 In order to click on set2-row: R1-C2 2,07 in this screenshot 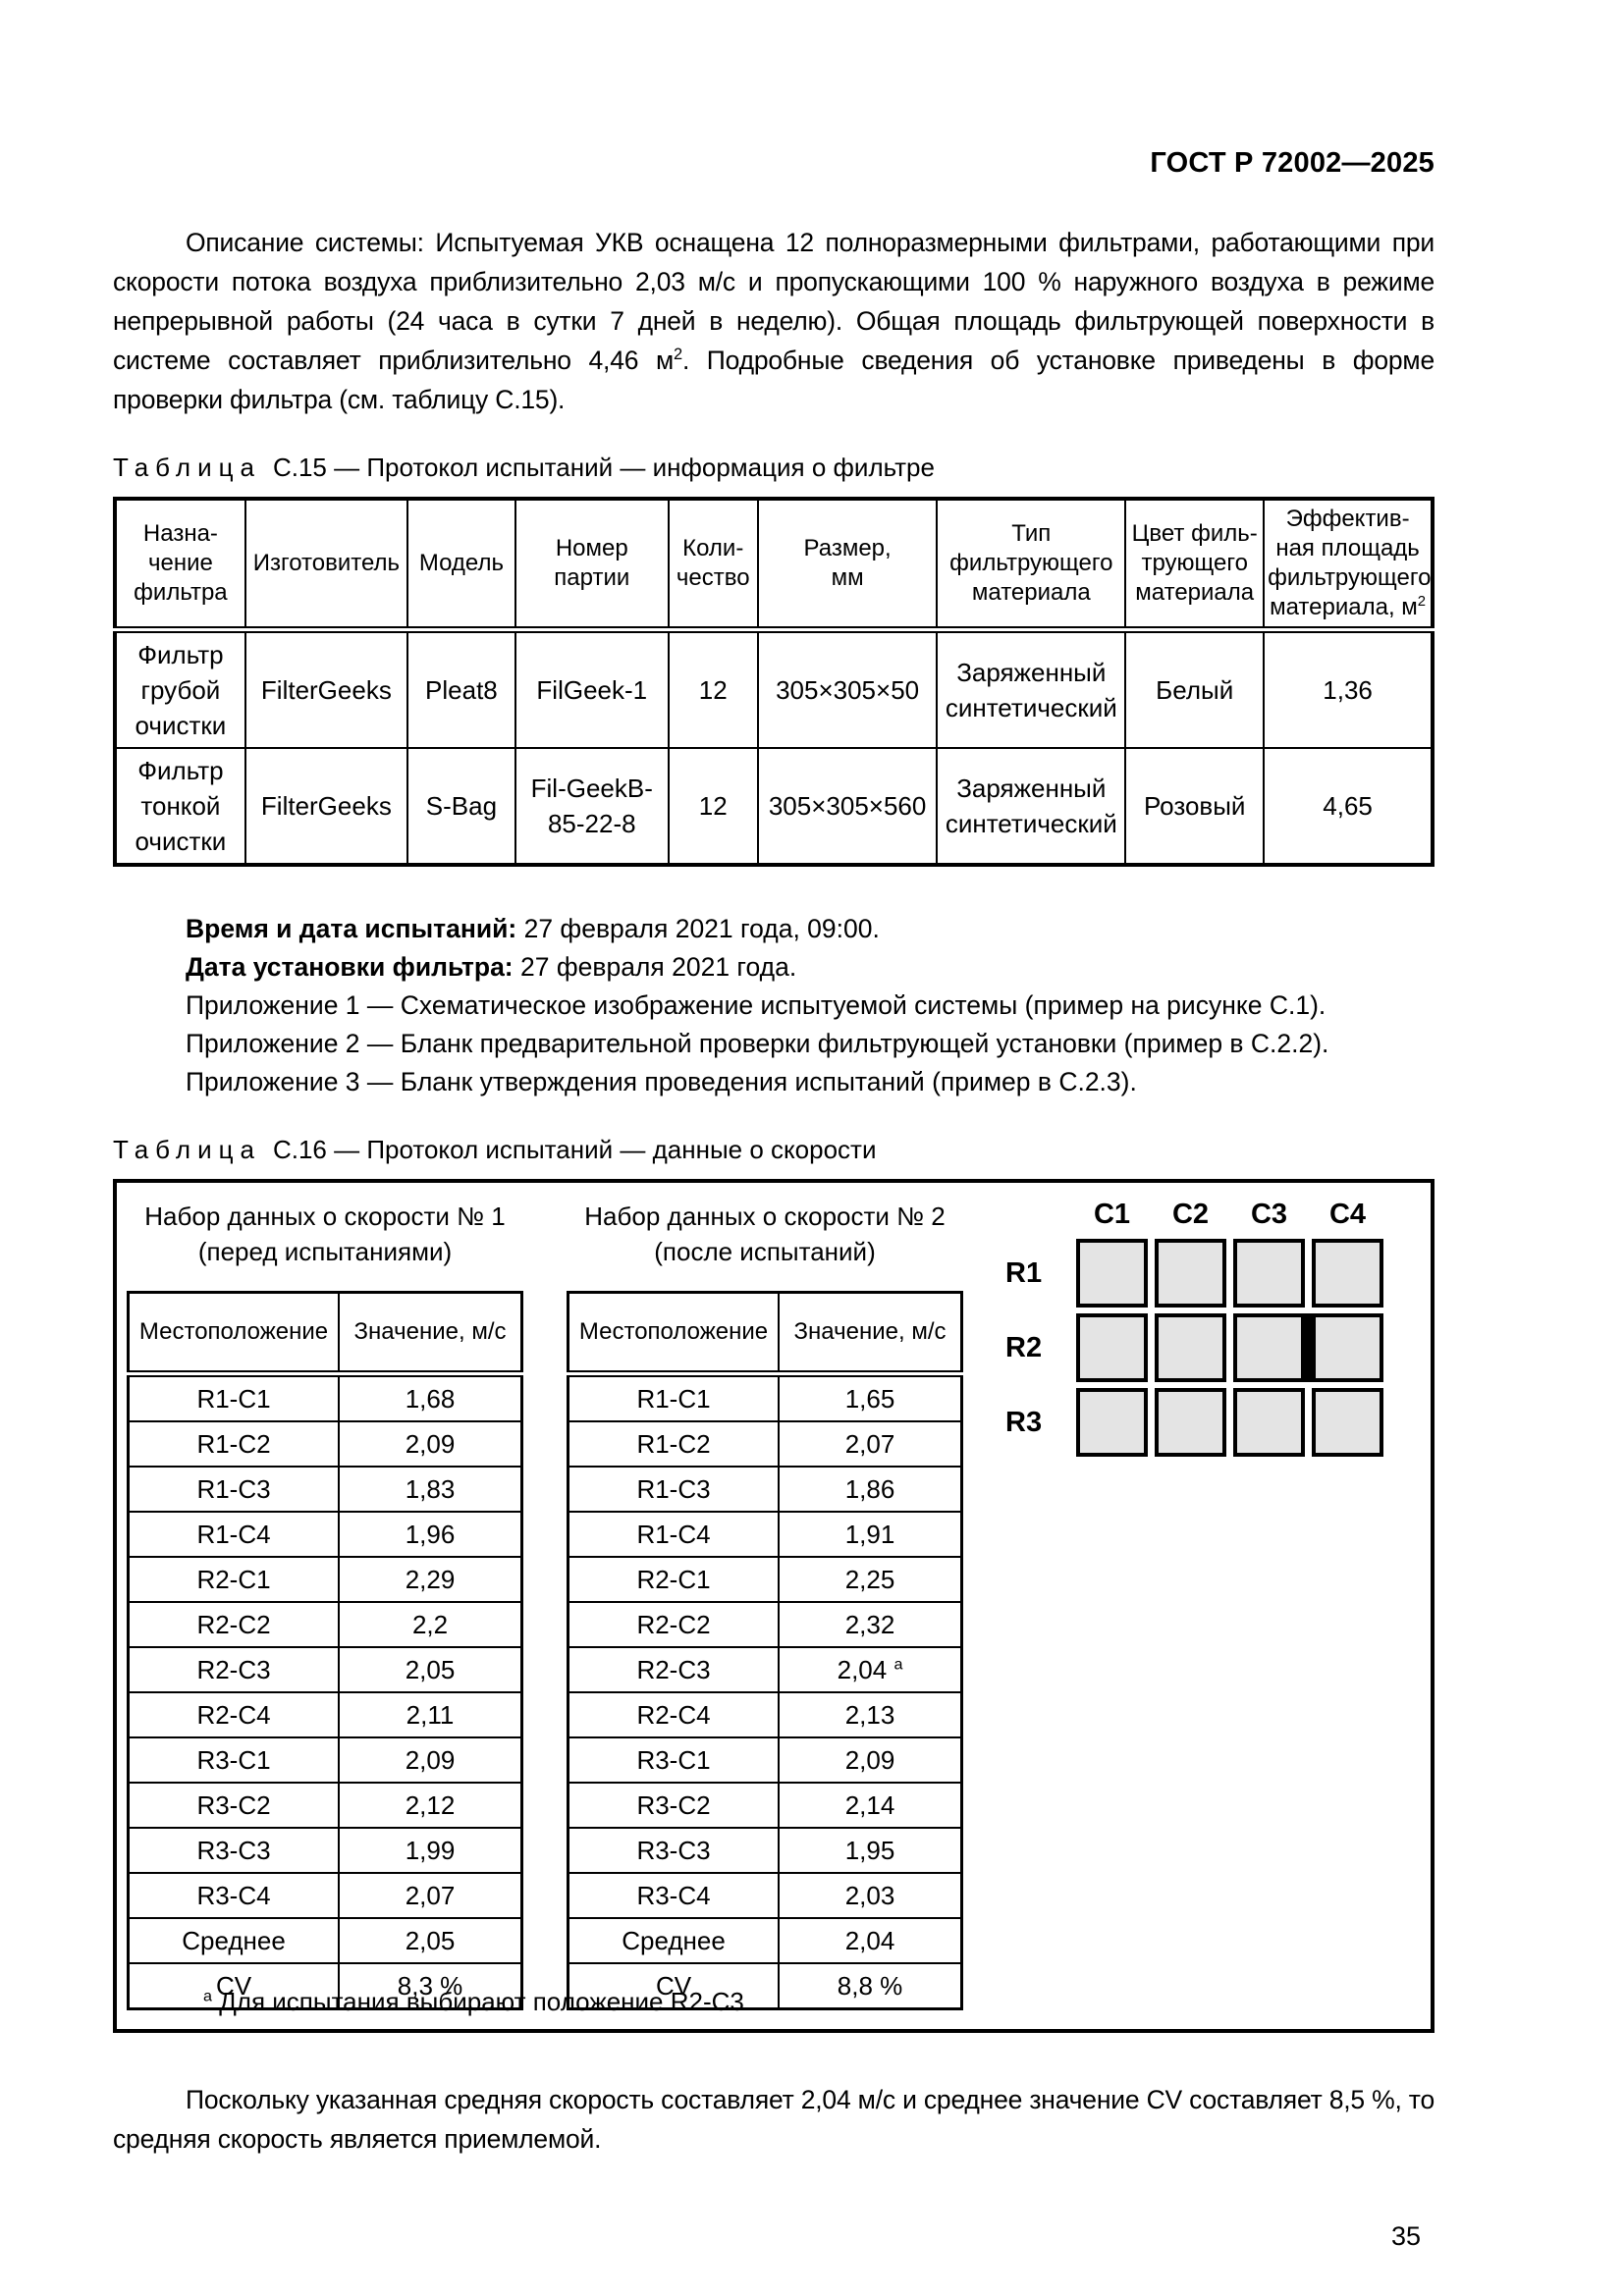, I will do `click(765, 1444)`.